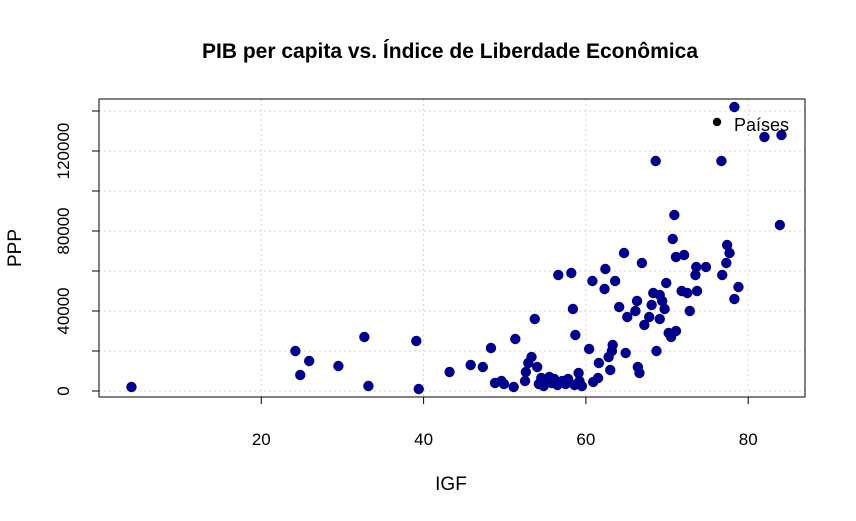 The image size is (856, 521). I want to click on x-tick-label: 60, so click(585, 439).